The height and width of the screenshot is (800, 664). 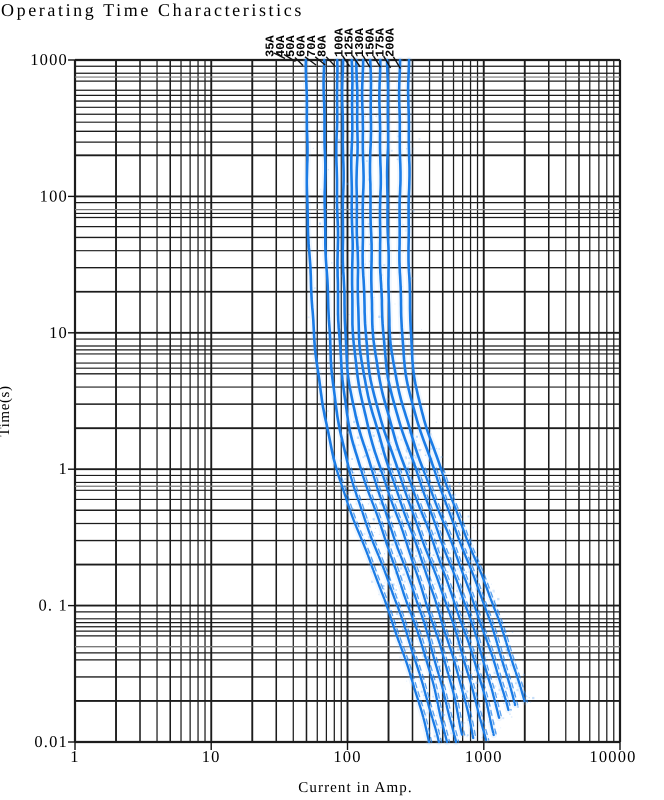 I want to click on svg-text: 175A, so click(x=381, y=42).